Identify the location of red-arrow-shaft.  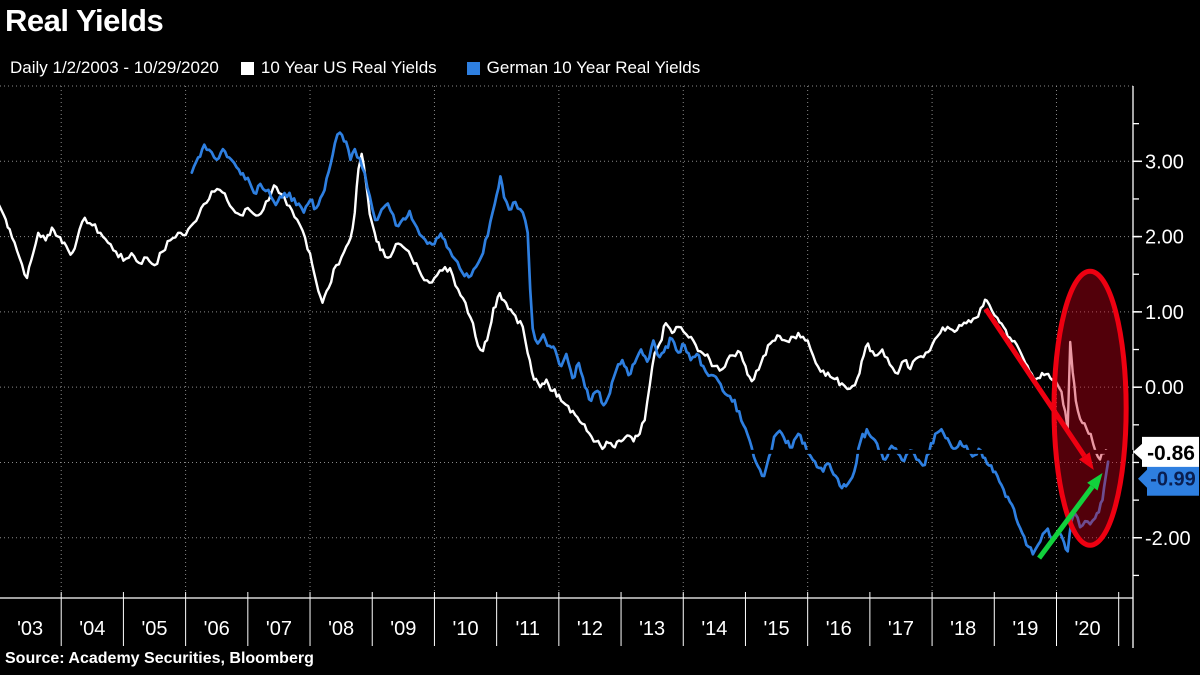
(1035, 382).